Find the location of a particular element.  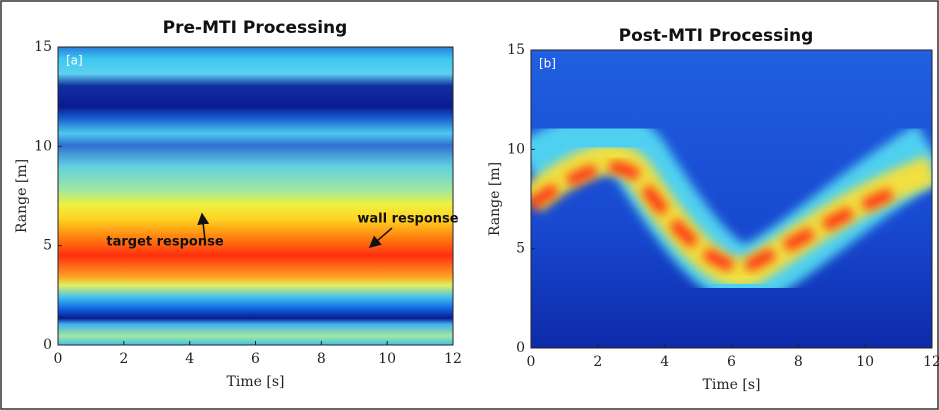

panel-label: [b] is located at coordinates (547, 64).